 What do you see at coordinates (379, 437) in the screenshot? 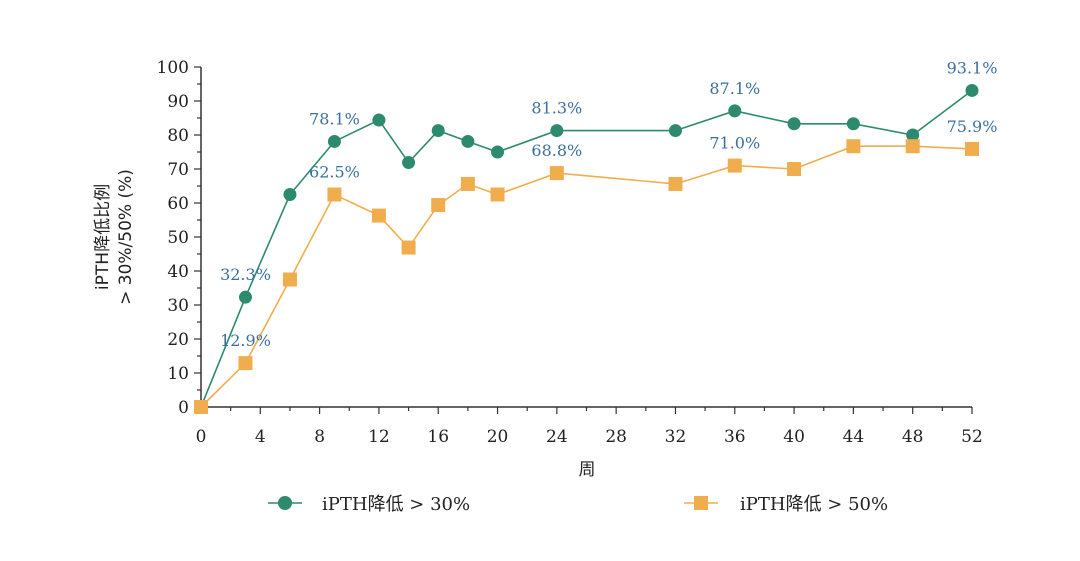
I see `x-tick-label: 12` at bounding box center [379, 437].